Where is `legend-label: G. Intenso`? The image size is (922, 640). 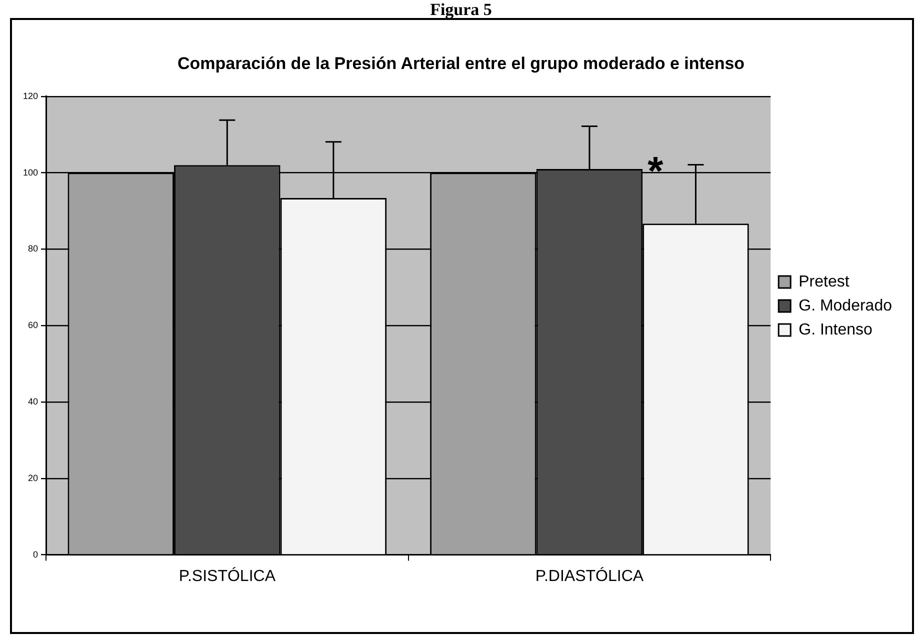
legend-label: G. Intenso is located at coordinates (835, 329).